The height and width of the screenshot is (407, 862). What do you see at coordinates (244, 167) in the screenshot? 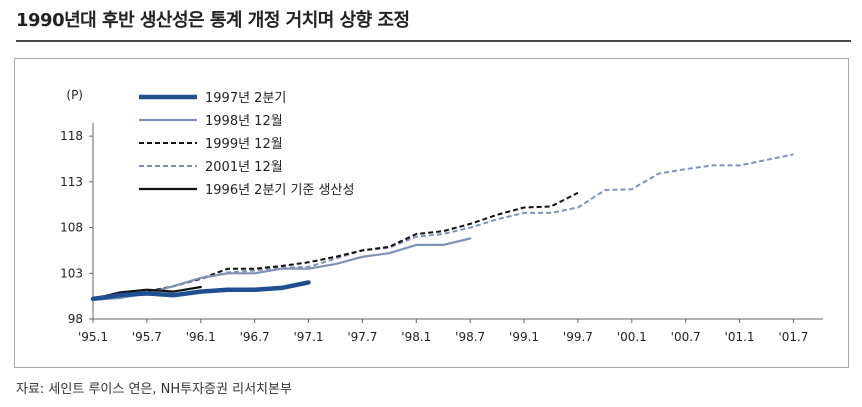
I see `legend-label-4: 2001년 12월` at bounding box center [244, 167].